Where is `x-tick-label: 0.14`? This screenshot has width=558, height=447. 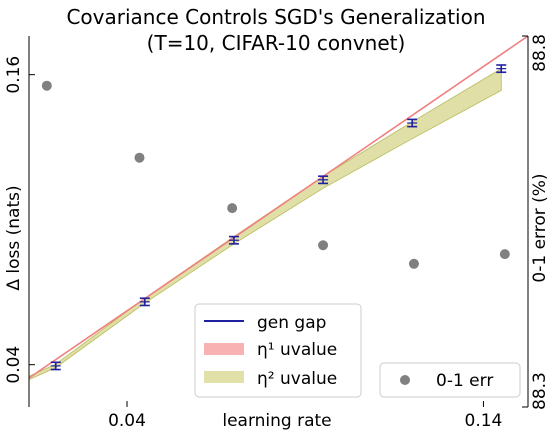
x-tick-label: 0.14 is located at coordinates (484, 421).